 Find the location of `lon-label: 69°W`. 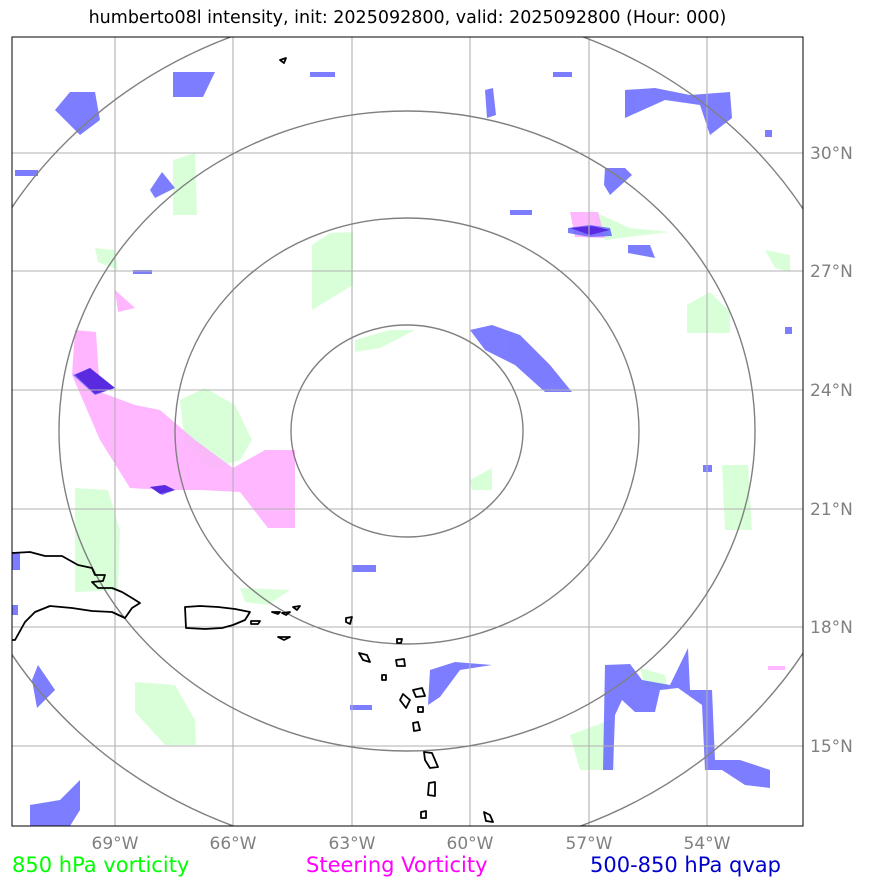

lon-label: 69°W is located at coordinates (115, 844).